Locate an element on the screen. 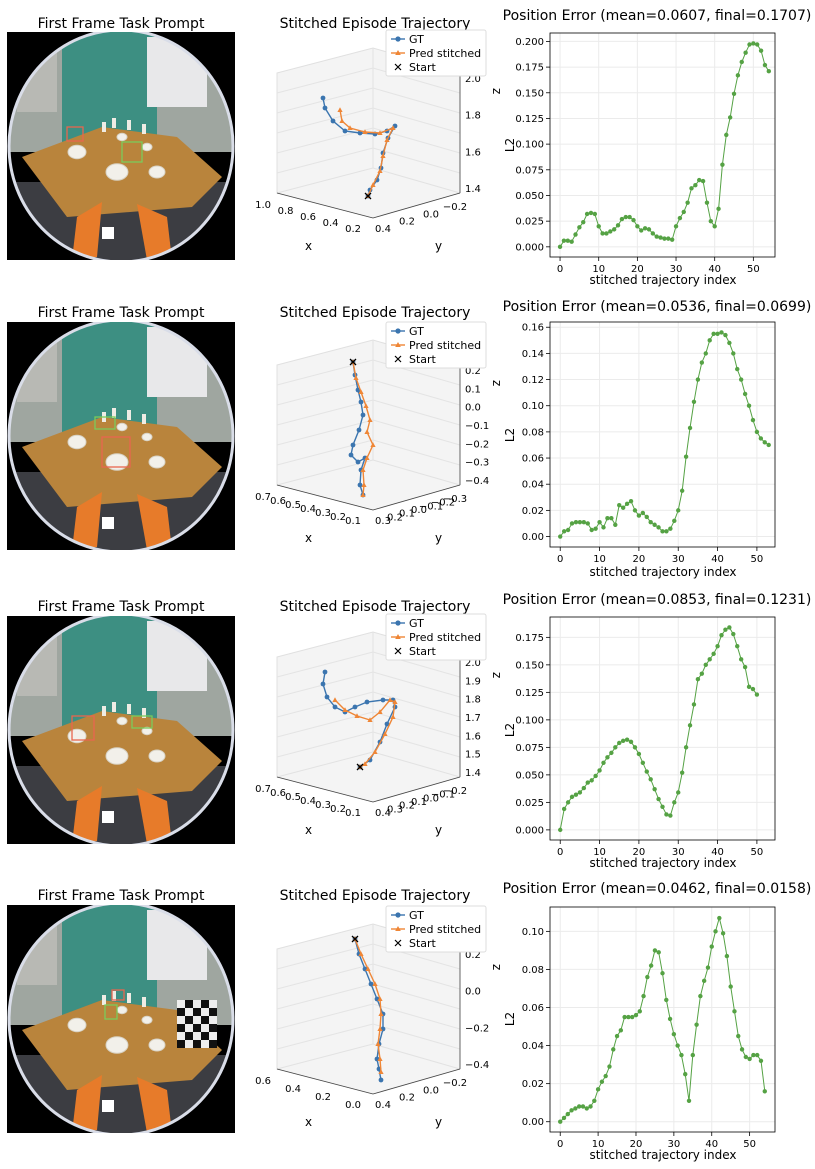 The image size is (815, 1169). y-tick-label: 0.06 is located at coordinates (533, 1008).